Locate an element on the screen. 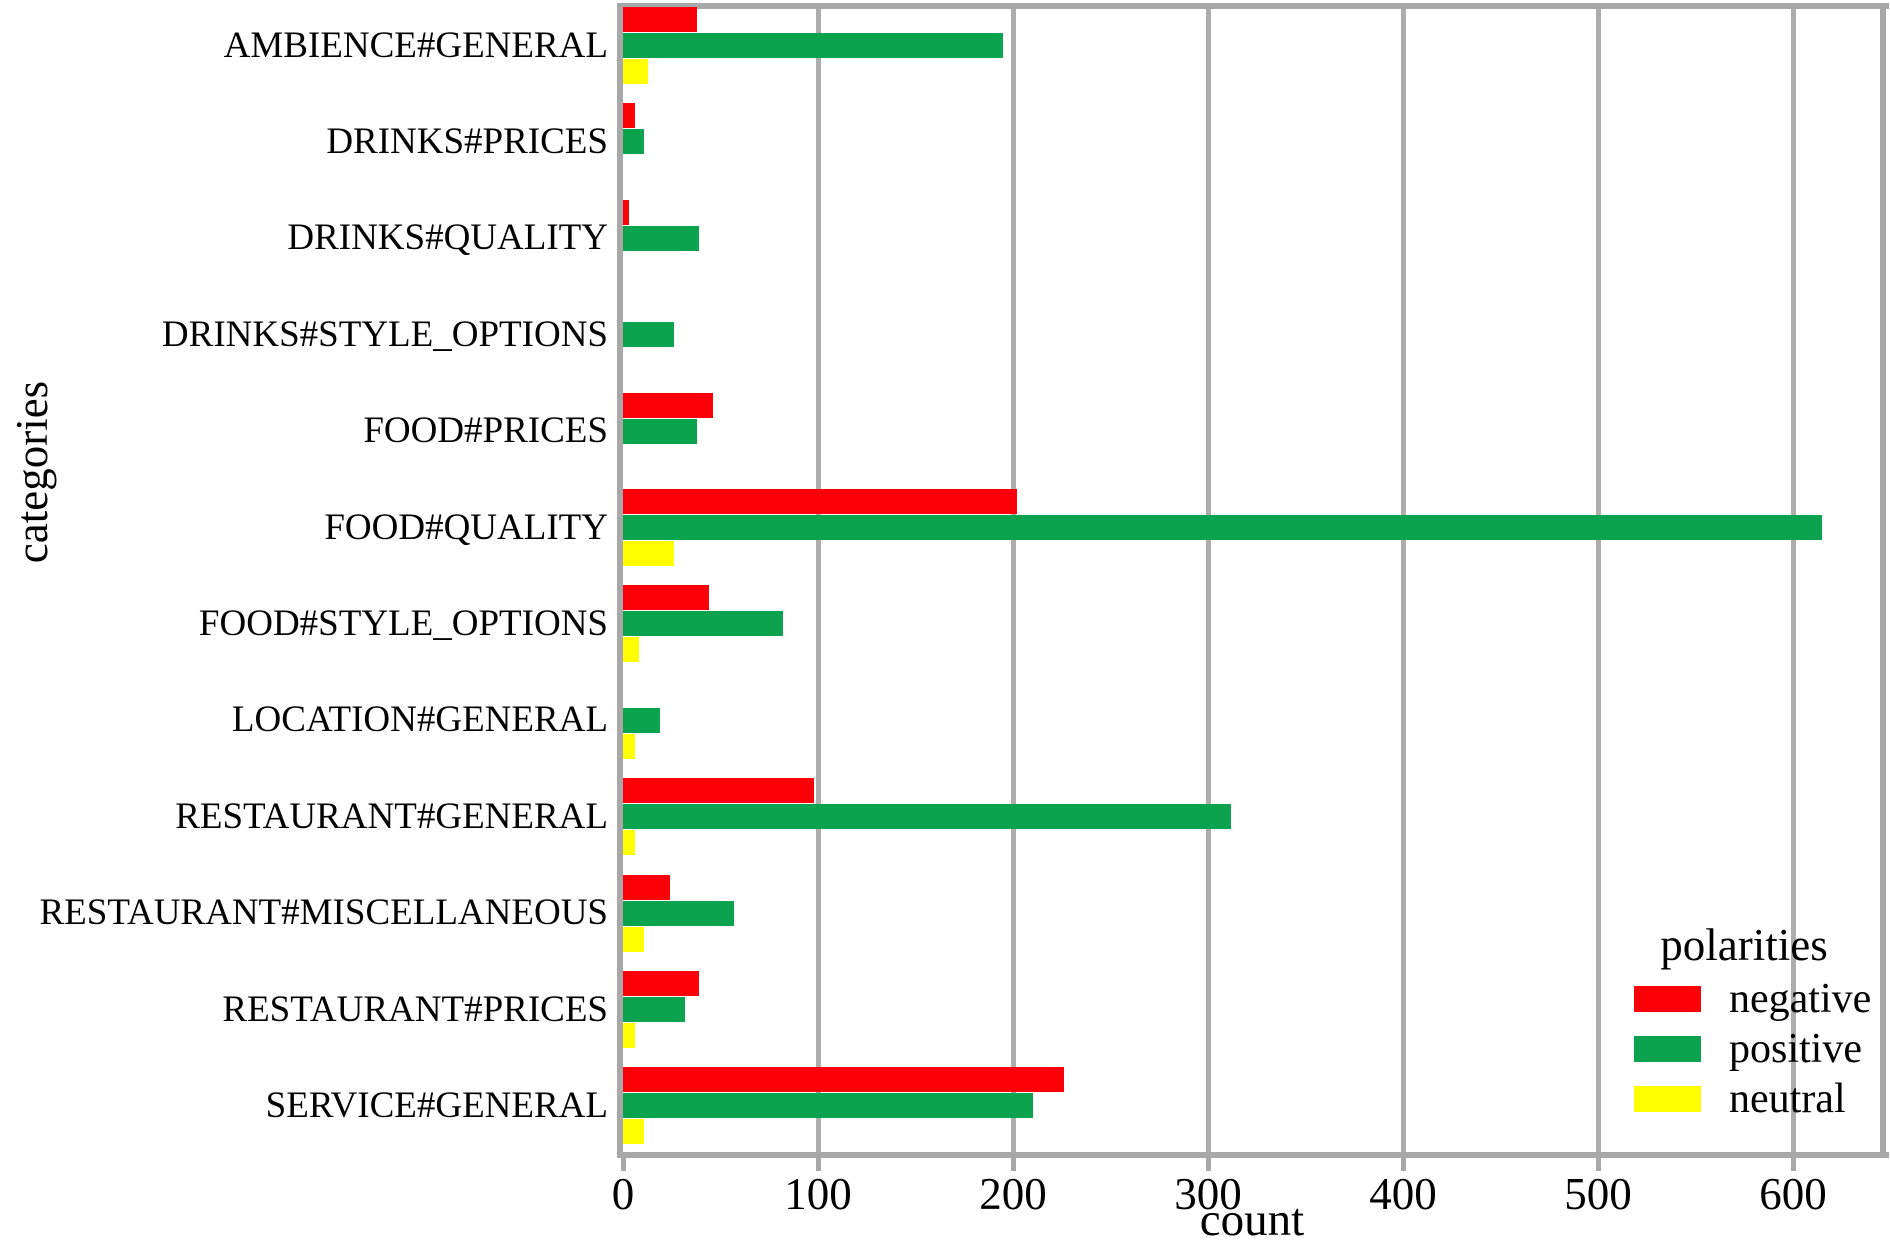 The height and width of the screenshot is (1247, 1890). category-label: RESTAURANT#PRICES is located at coordinates (415, 1009).